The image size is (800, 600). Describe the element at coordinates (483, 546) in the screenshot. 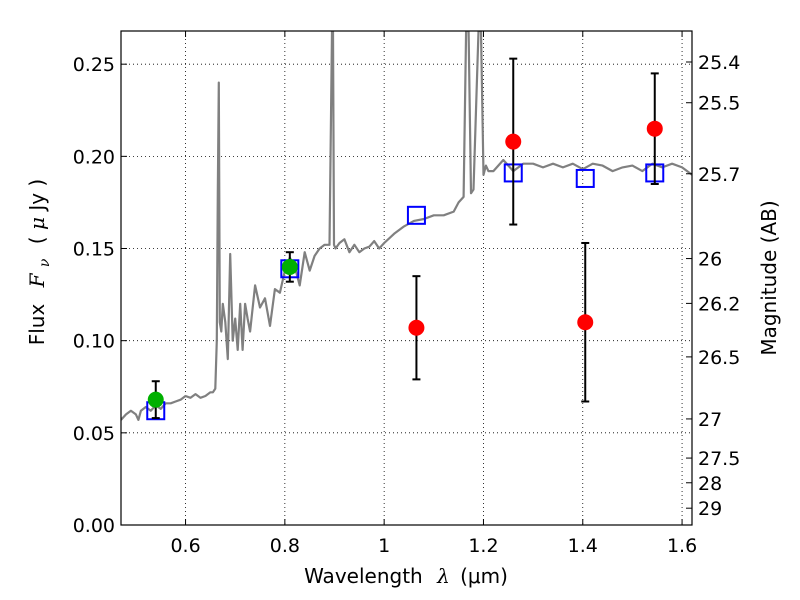

I see `x-tick-label: 1.2` at that location.